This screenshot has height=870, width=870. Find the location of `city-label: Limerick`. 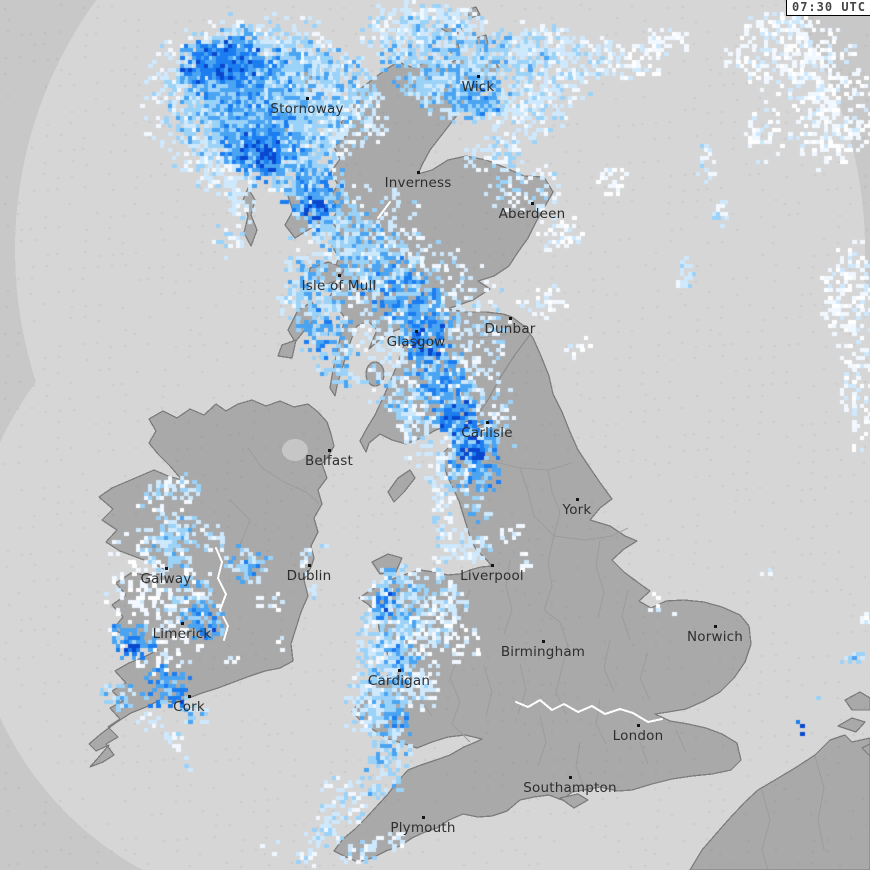

city-label: Limerick is located at coordinates (182, 634).